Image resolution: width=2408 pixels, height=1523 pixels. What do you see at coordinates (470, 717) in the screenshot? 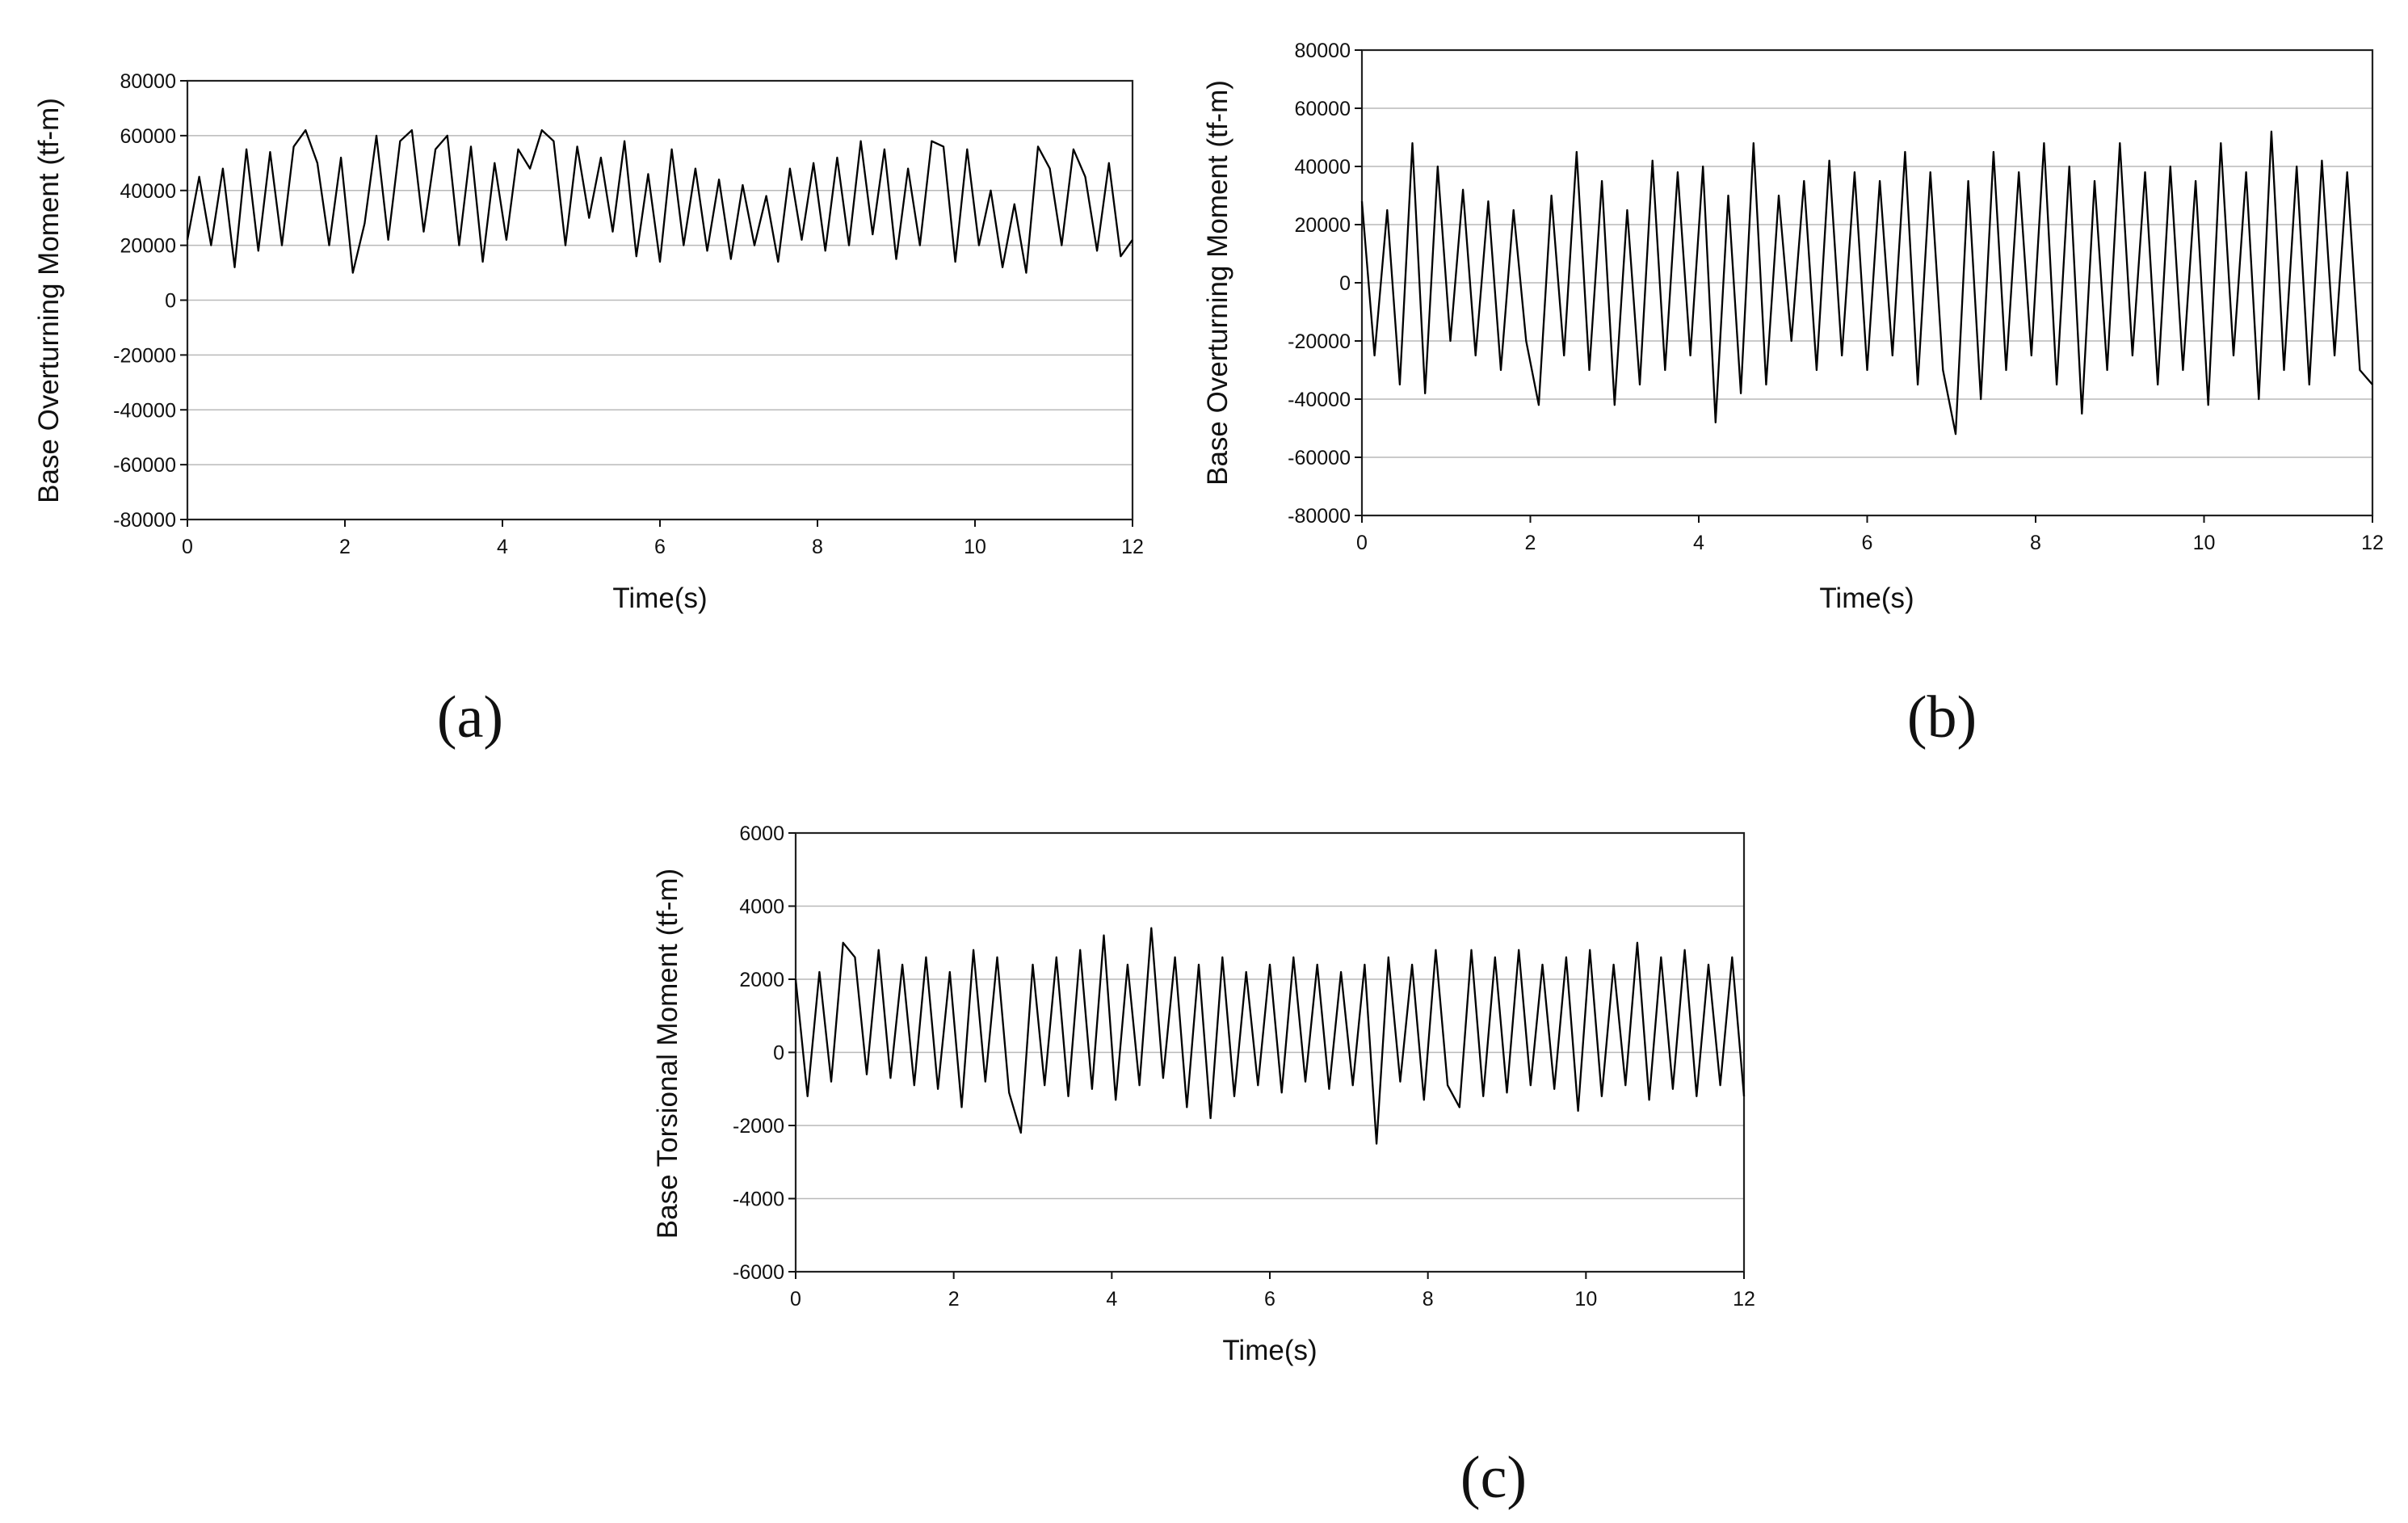
I see `panel-label: (a)` at bounding box center [470, 717].